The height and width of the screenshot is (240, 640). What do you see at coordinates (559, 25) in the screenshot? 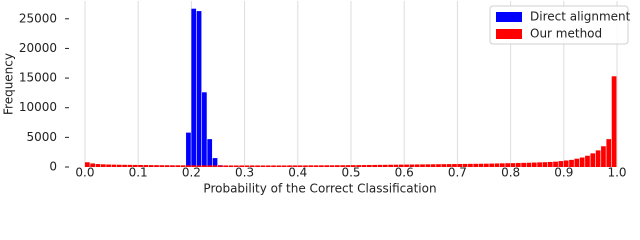
I see `legend-box` at bounding box center [559, 25].